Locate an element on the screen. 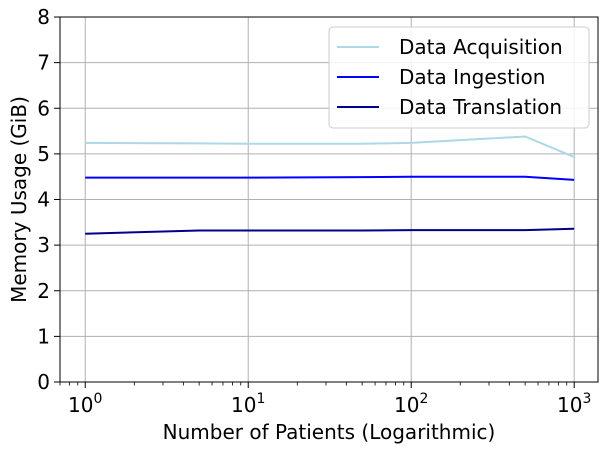 The image size is (611, 452). y-axis-label: Memory Usage (GiB) is located at coordinates (19, 199).